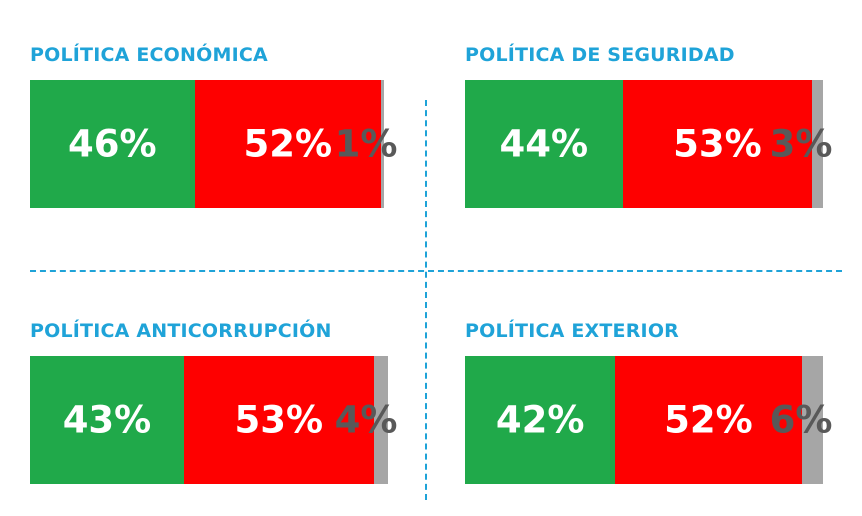 This screenshot has height=516, width=862. Describe the element at coordinates (181, 331) in the screenshot. I see `panel-title: POLÍTICA ANTICORRUPCIÓN` at that location.